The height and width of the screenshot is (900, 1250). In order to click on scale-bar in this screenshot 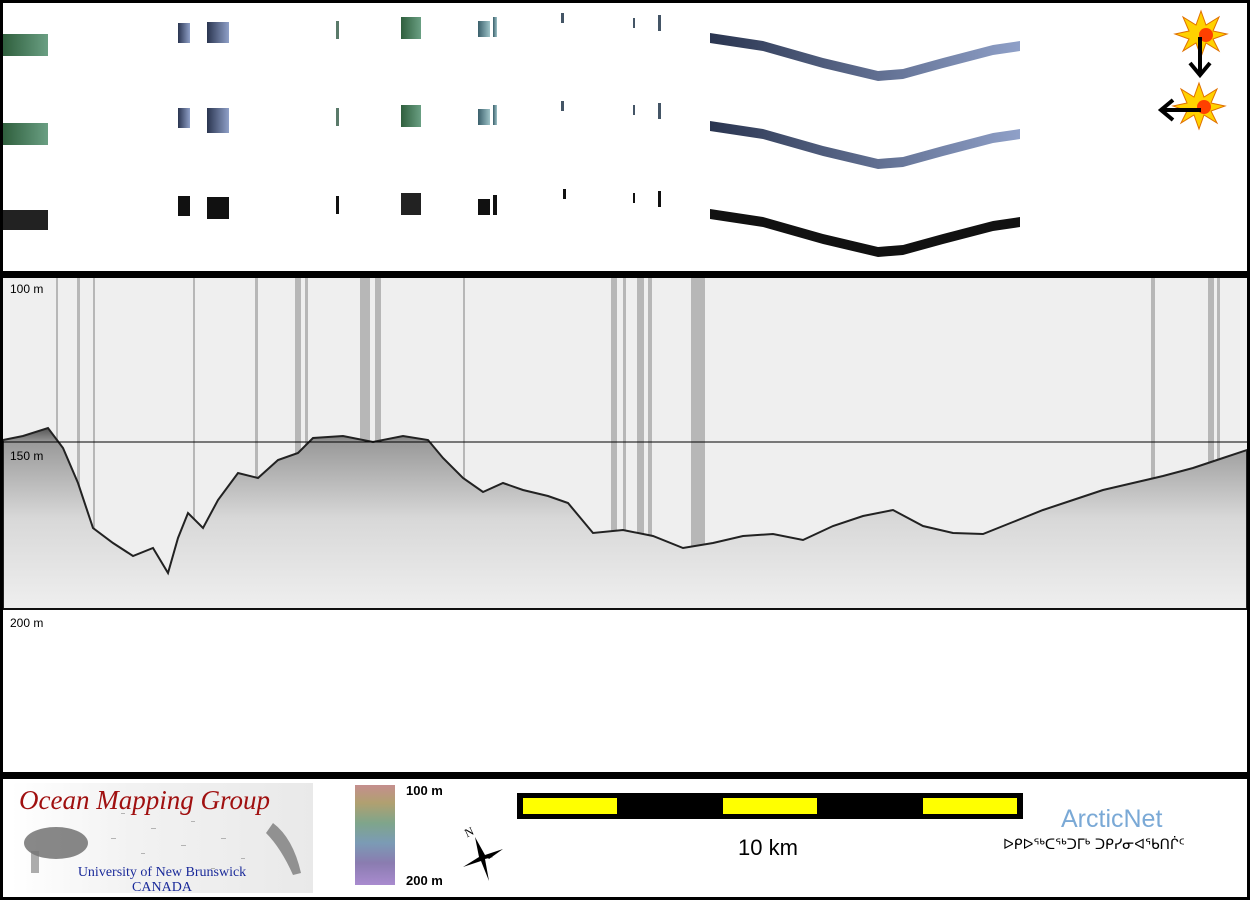, I will do `click(770, 806)`.